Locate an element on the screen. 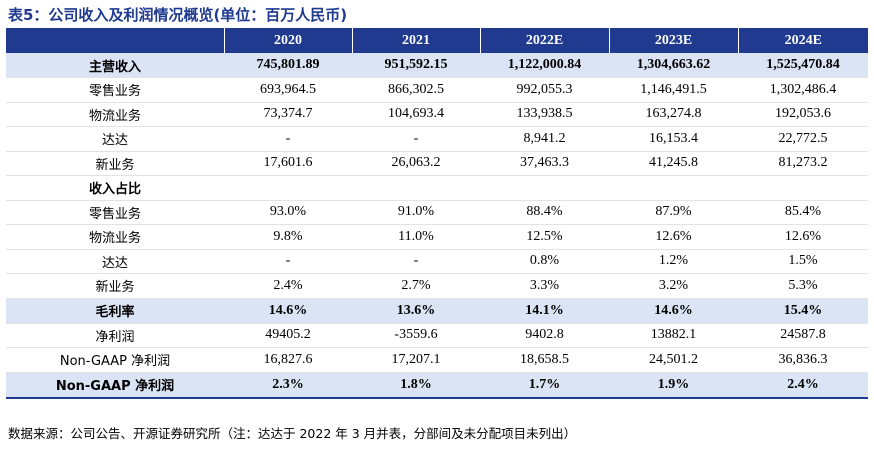 This screenshot has width=874, height=449. header-cell-2024e: 2024E is located at coordinates (802, 40).